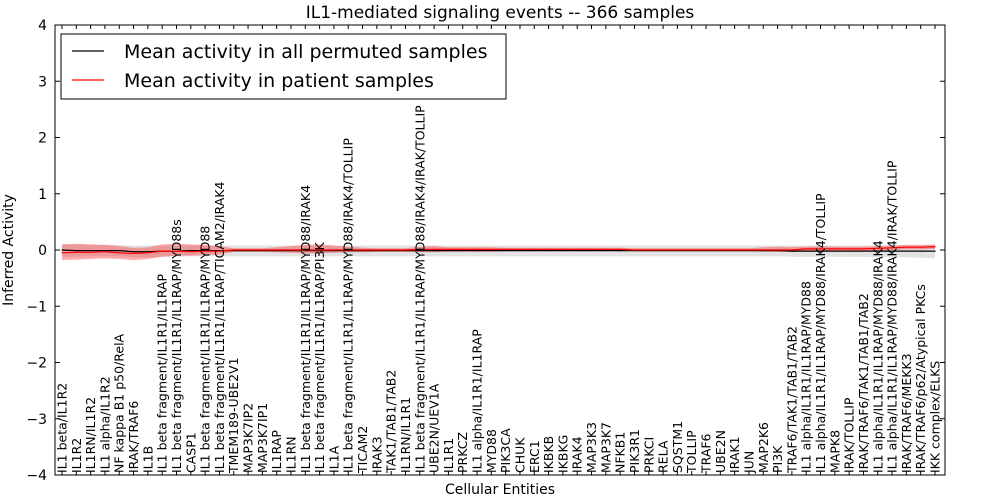 The width and height of the screenshot is (1000, 500). I want to click on x-tick-label: TRAF6, so click(706, 453).